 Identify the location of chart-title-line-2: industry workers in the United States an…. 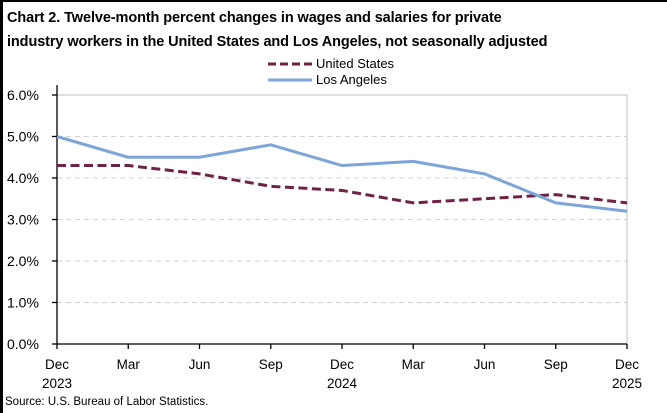
(277, 42).